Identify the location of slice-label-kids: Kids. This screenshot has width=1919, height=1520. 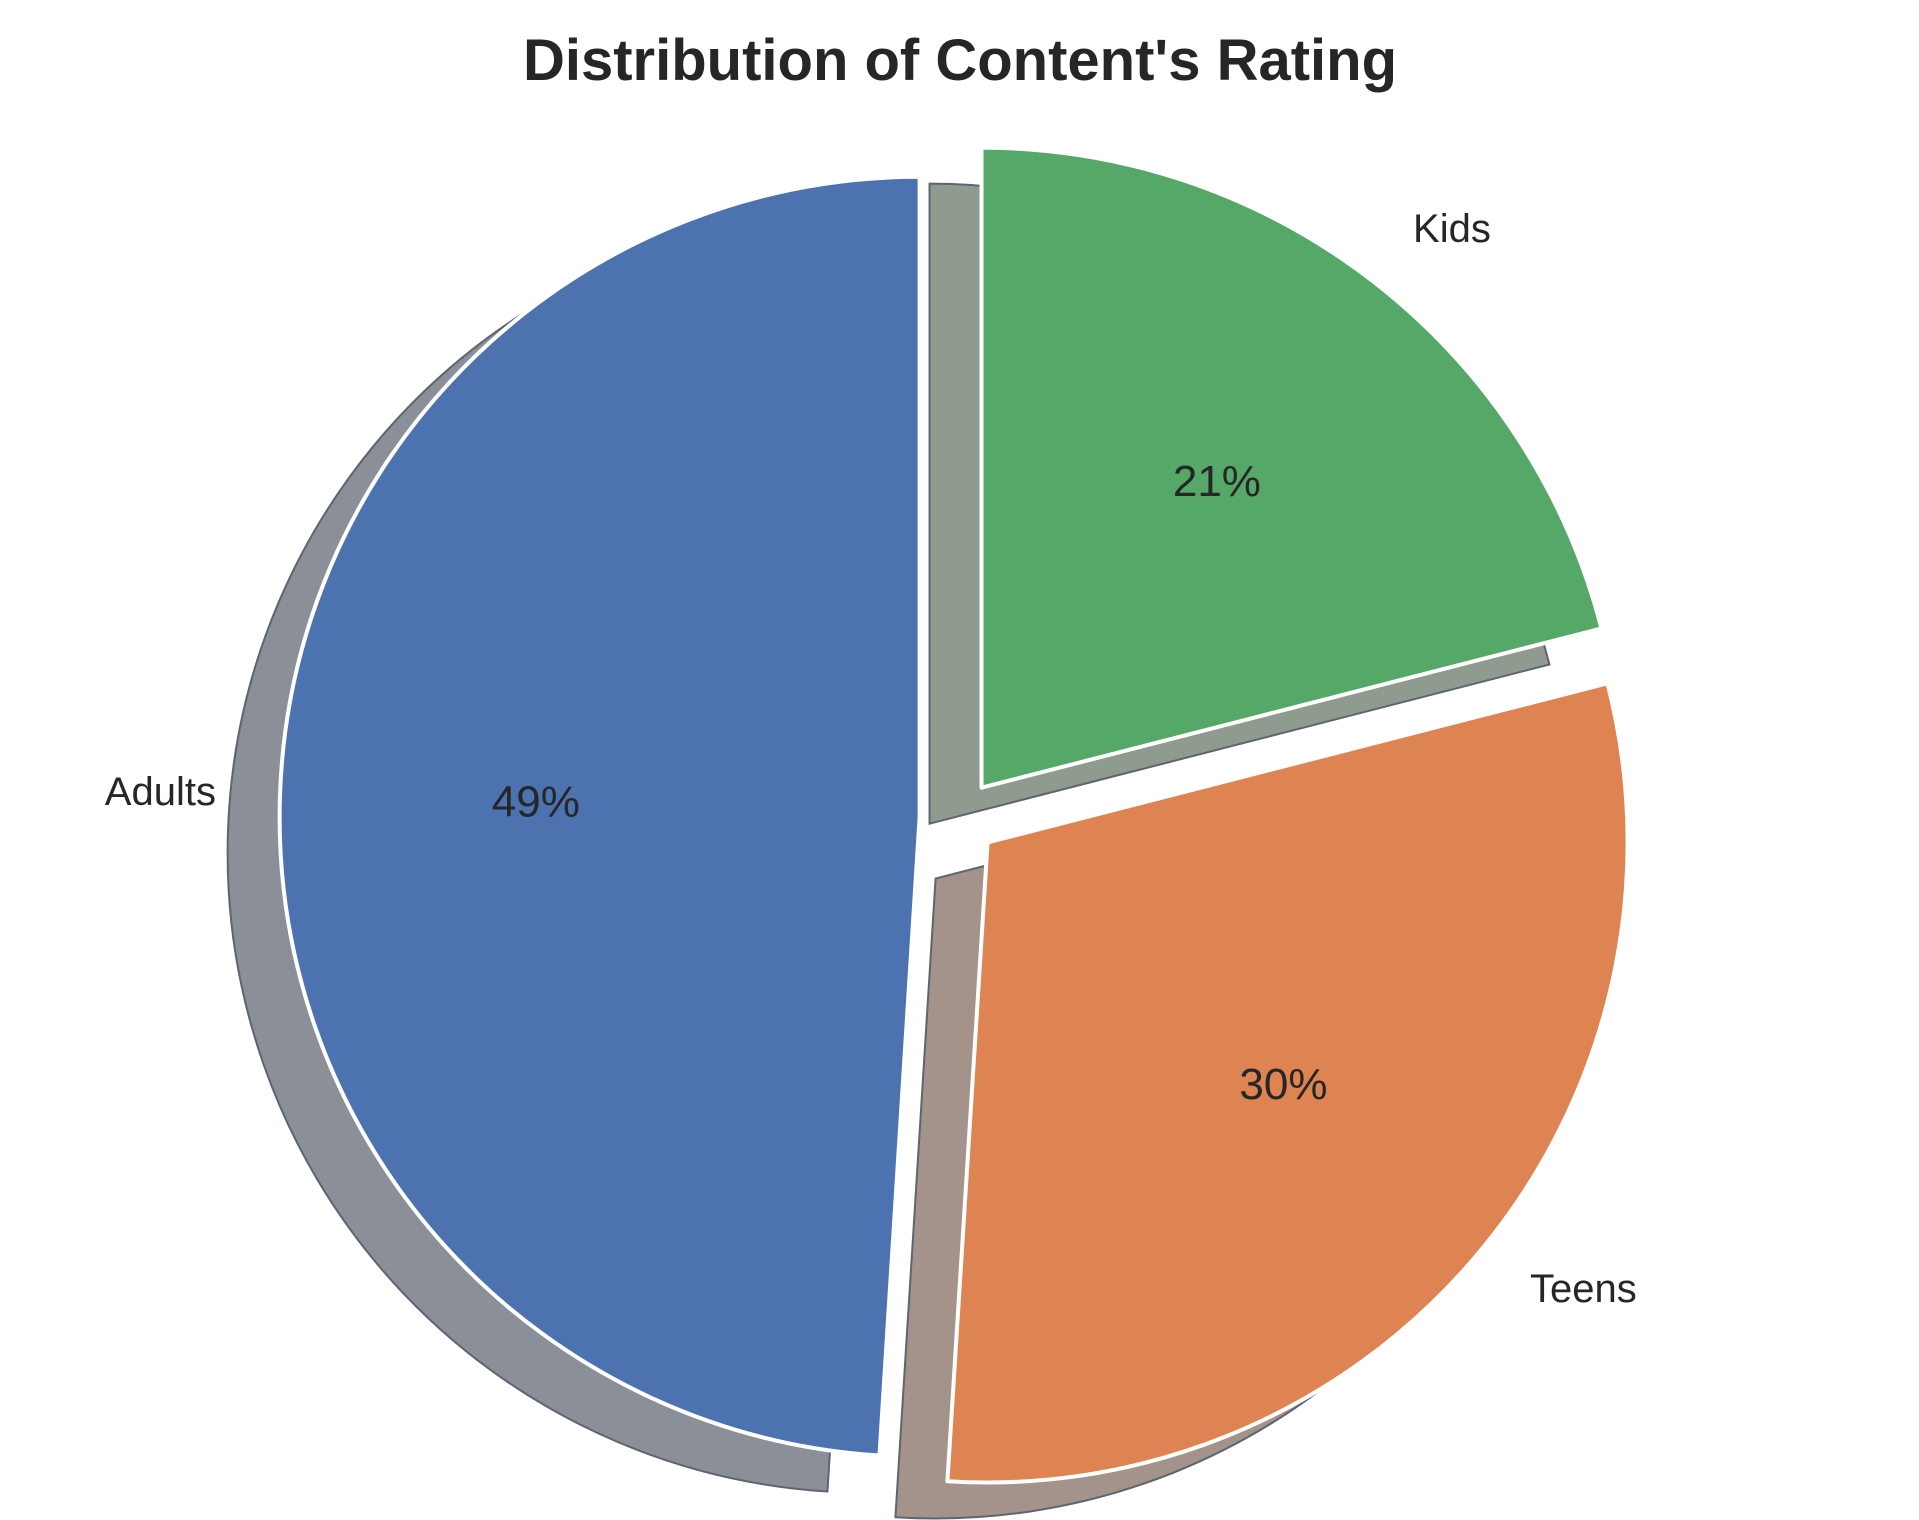
(1452, 229).